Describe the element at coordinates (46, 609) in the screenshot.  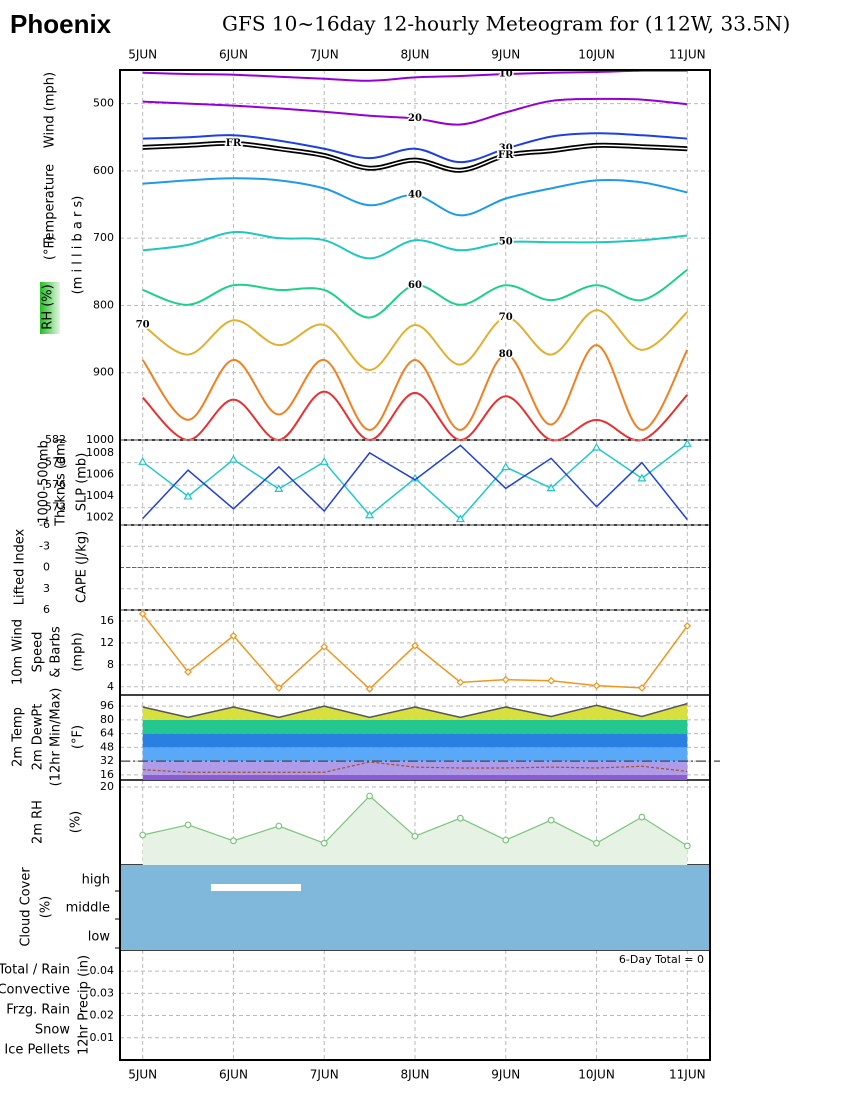
I see `y-tick-label: 6` at that location.